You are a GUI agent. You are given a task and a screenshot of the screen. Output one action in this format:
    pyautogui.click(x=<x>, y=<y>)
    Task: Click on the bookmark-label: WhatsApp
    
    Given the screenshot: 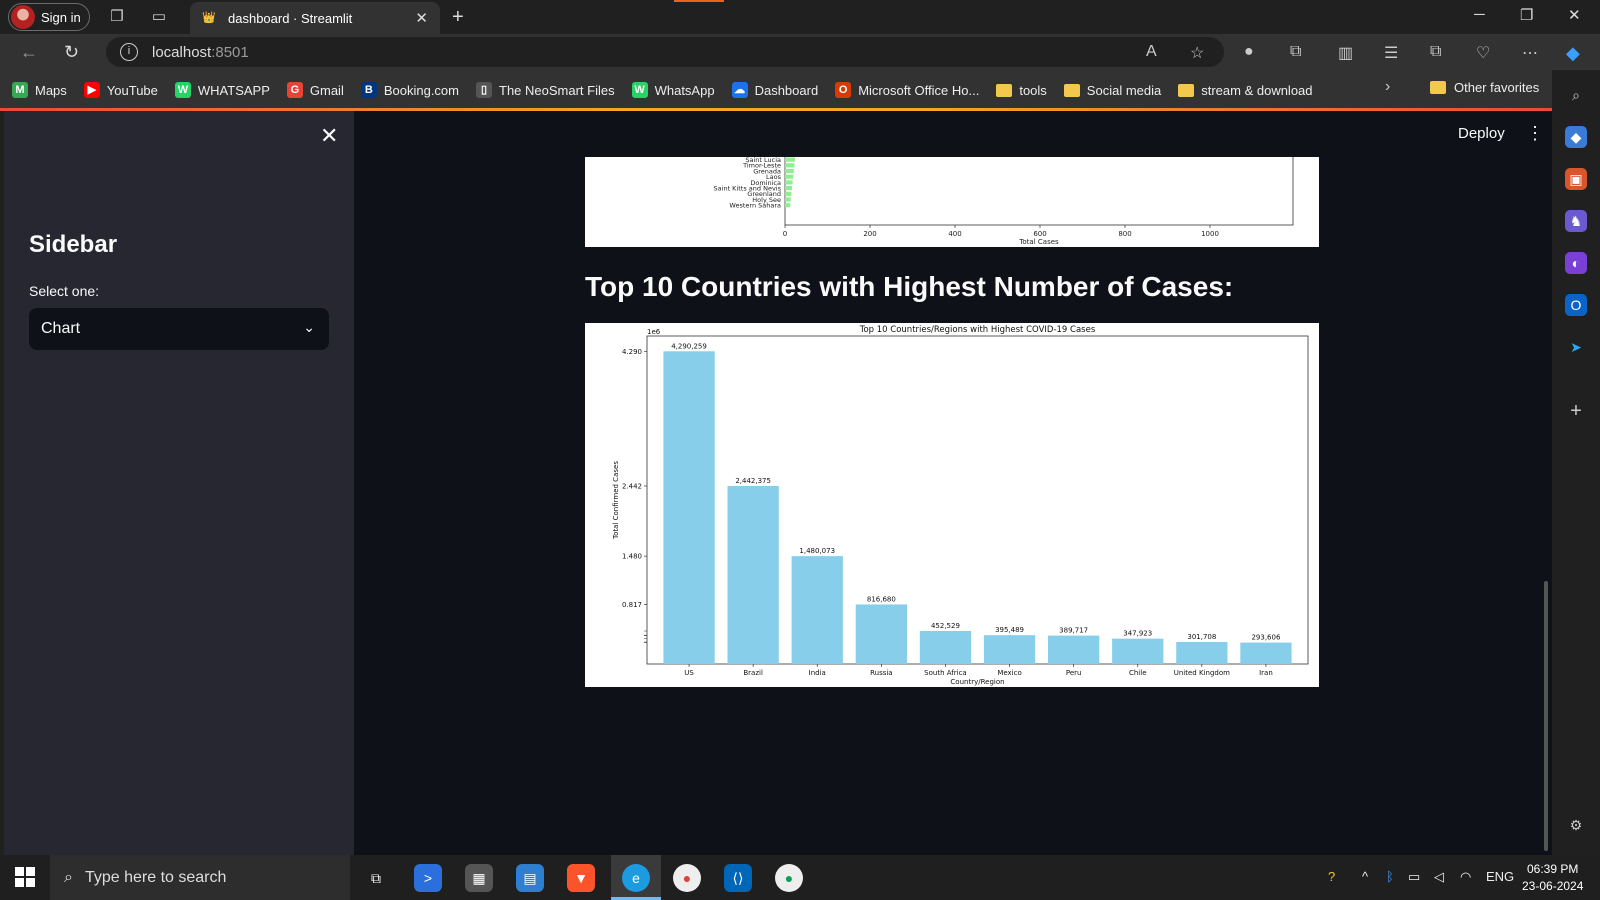 What is the action you would take?
    pyautogui.click(x=684, y=90)
    